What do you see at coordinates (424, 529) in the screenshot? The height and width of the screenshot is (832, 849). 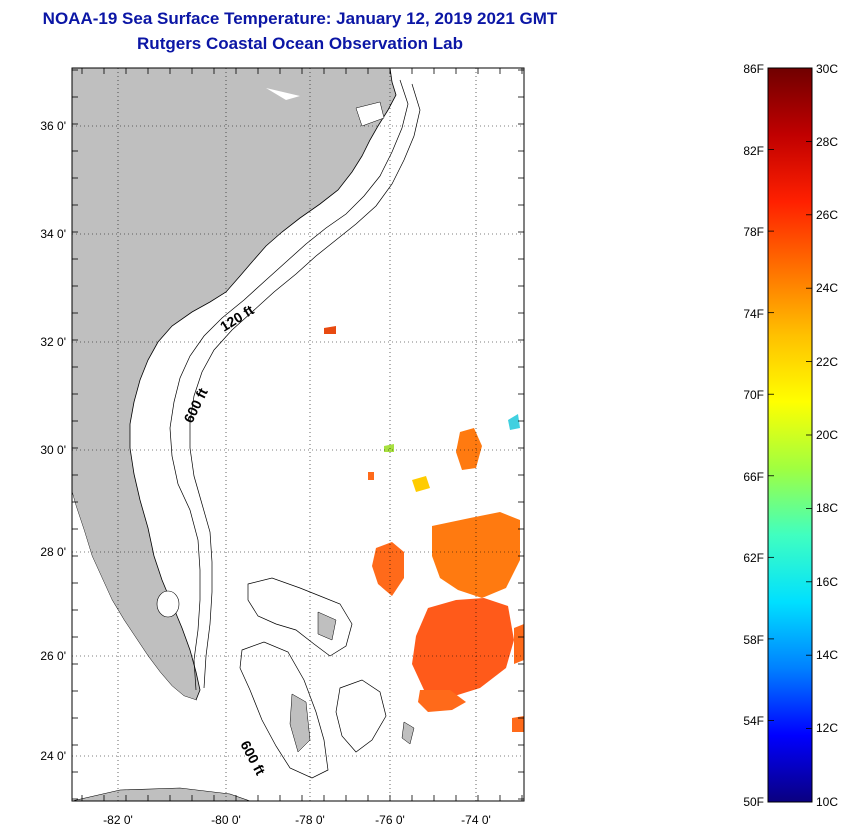 I see `sst-patches` at bounding box center [424, 529].